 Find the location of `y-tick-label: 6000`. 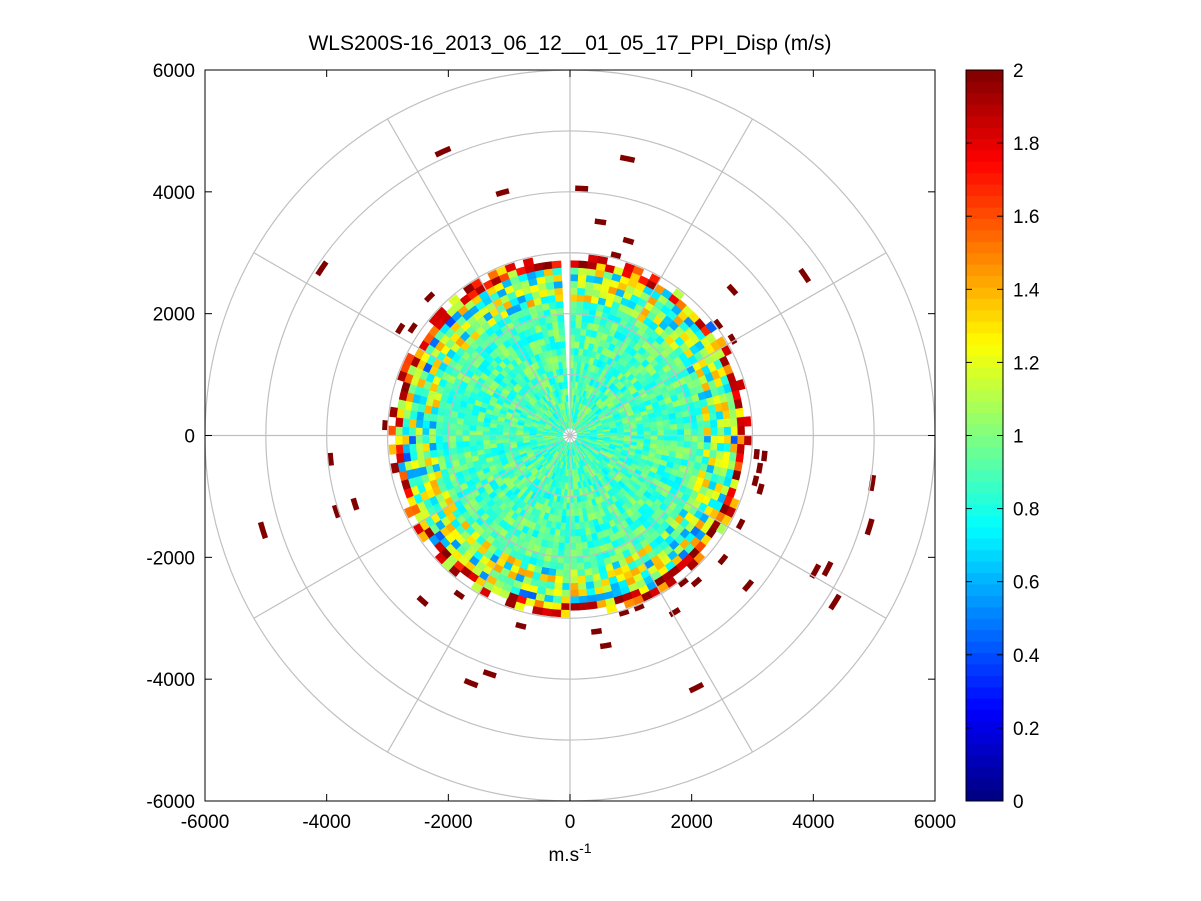

y-tick-label: 6000 is located at coordinates (174, 71).